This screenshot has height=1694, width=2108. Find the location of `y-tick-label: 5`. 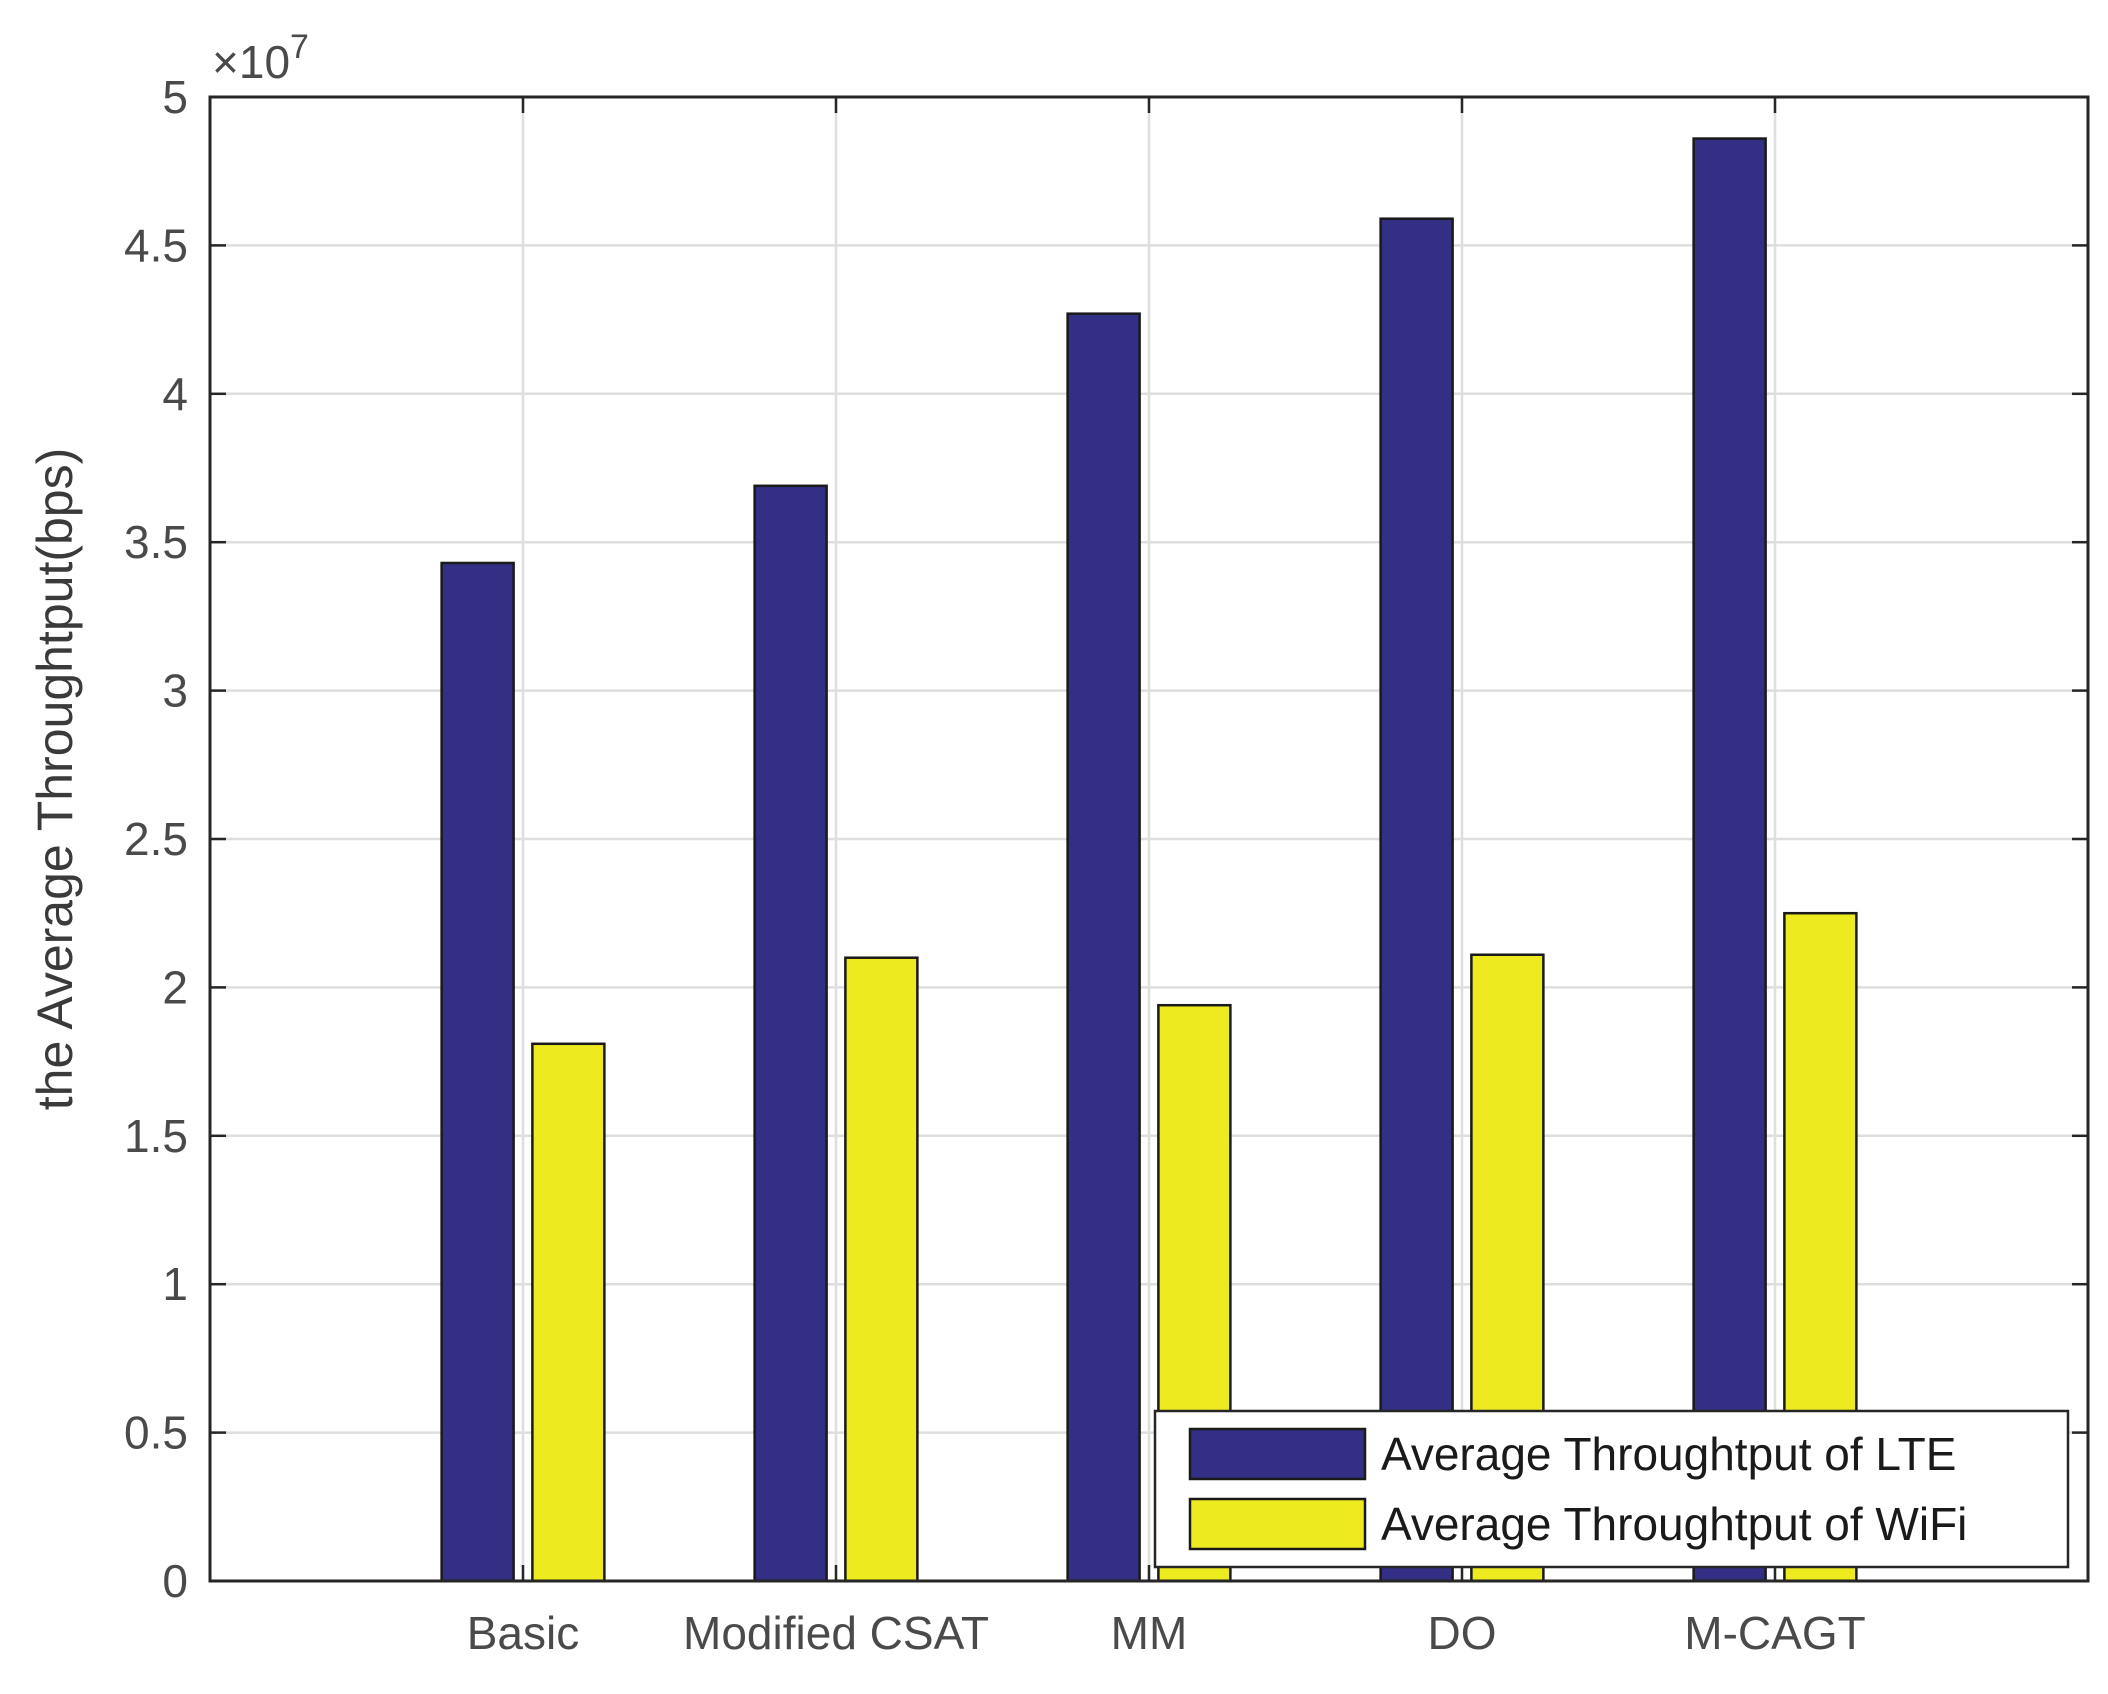

y-tick-label: 5 is located at coordinates (175, 97).